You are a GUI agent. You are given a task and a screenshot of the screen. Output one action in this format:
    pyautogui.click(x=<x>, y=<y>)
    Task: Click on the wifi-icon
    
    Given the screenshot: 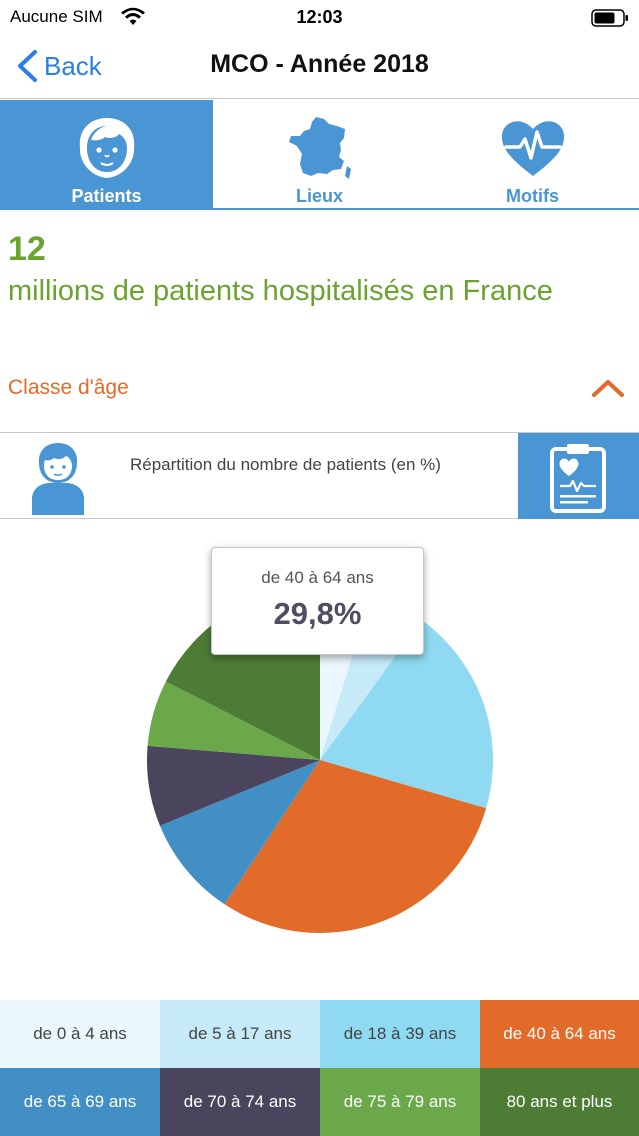 What is the action you would take?
    pyautogui.click(x=133, y=16)
    